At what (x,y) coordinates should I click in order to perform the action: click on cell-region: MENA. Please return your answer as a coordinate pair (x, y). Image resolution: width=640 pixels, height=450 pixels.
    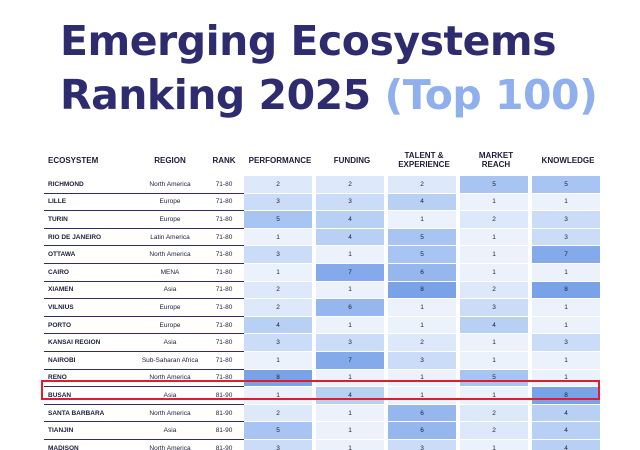
    Looking at the image, I should click on (170, 273).